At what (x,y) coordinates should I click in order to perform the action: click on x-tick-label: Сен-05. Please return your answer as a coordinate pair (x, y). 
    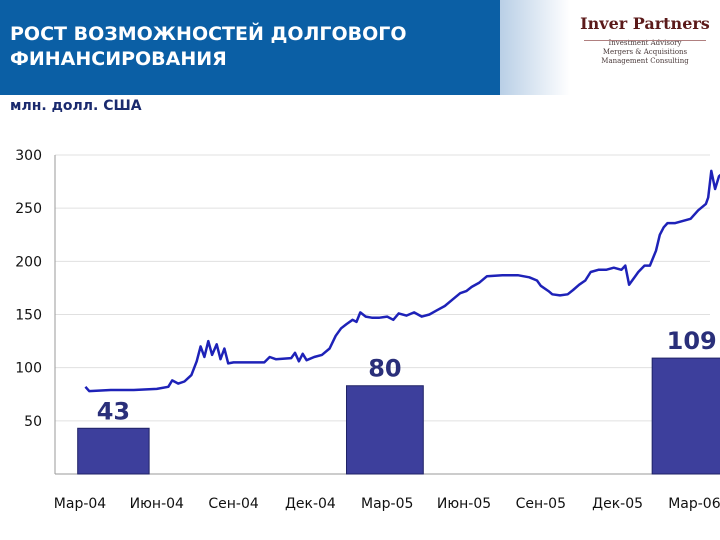
    Looking at the image, I should click on (541, 504).